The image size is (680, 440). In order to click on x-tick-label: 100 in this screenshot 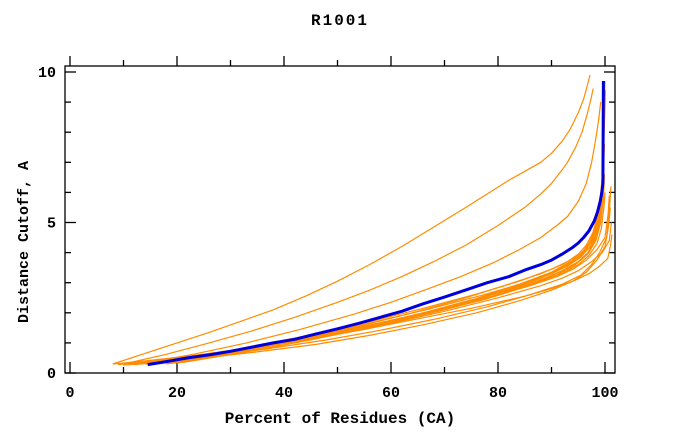, I will do `click(604, 393)`.